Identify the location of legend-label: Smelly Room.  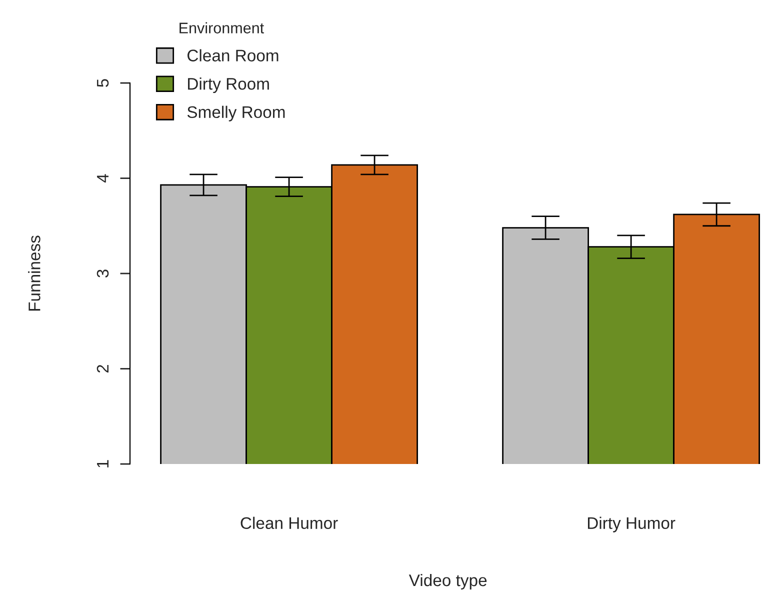
(236, 114).